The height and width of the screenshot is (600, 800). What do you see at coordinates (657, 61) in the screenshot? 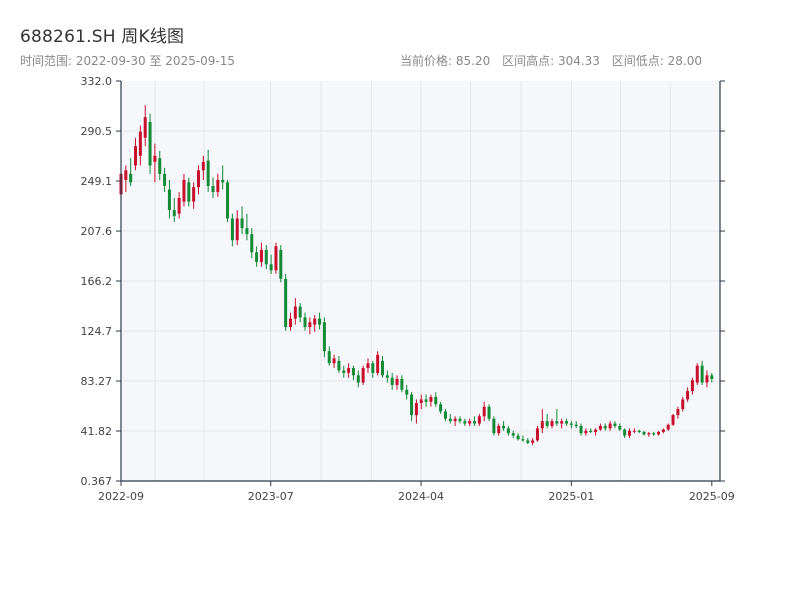
I see `range-low: 区间低点: 28.00` at bounding box center [657, 61].